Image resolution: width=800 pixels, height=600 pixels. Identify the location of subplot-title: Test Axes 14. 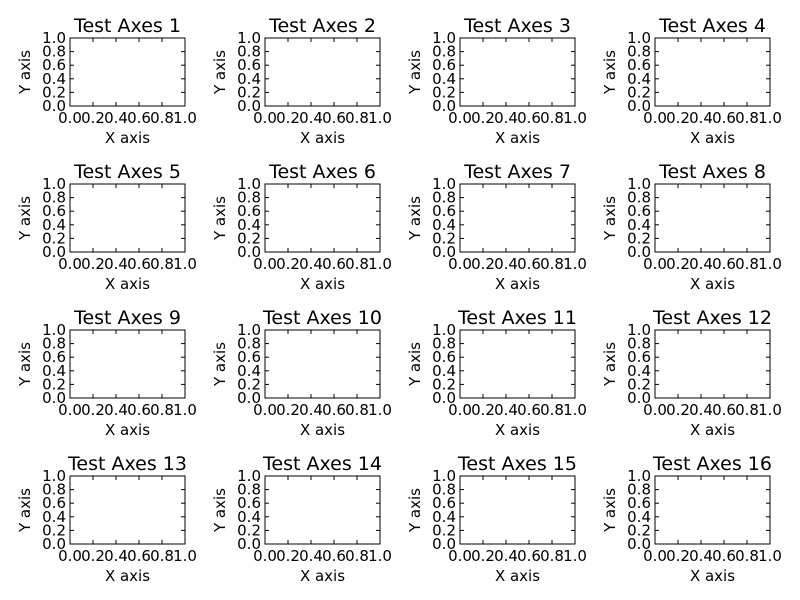
(322, 464).